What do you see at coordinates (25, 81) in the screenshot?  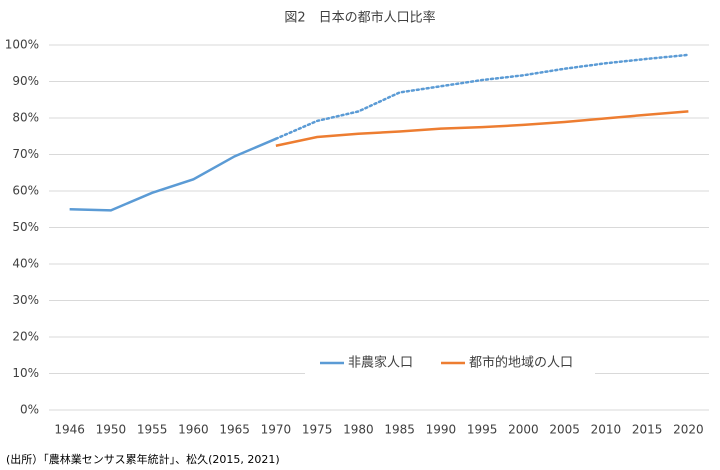 I see `y-tick-label: 90%` at bounding box center [25, 81].